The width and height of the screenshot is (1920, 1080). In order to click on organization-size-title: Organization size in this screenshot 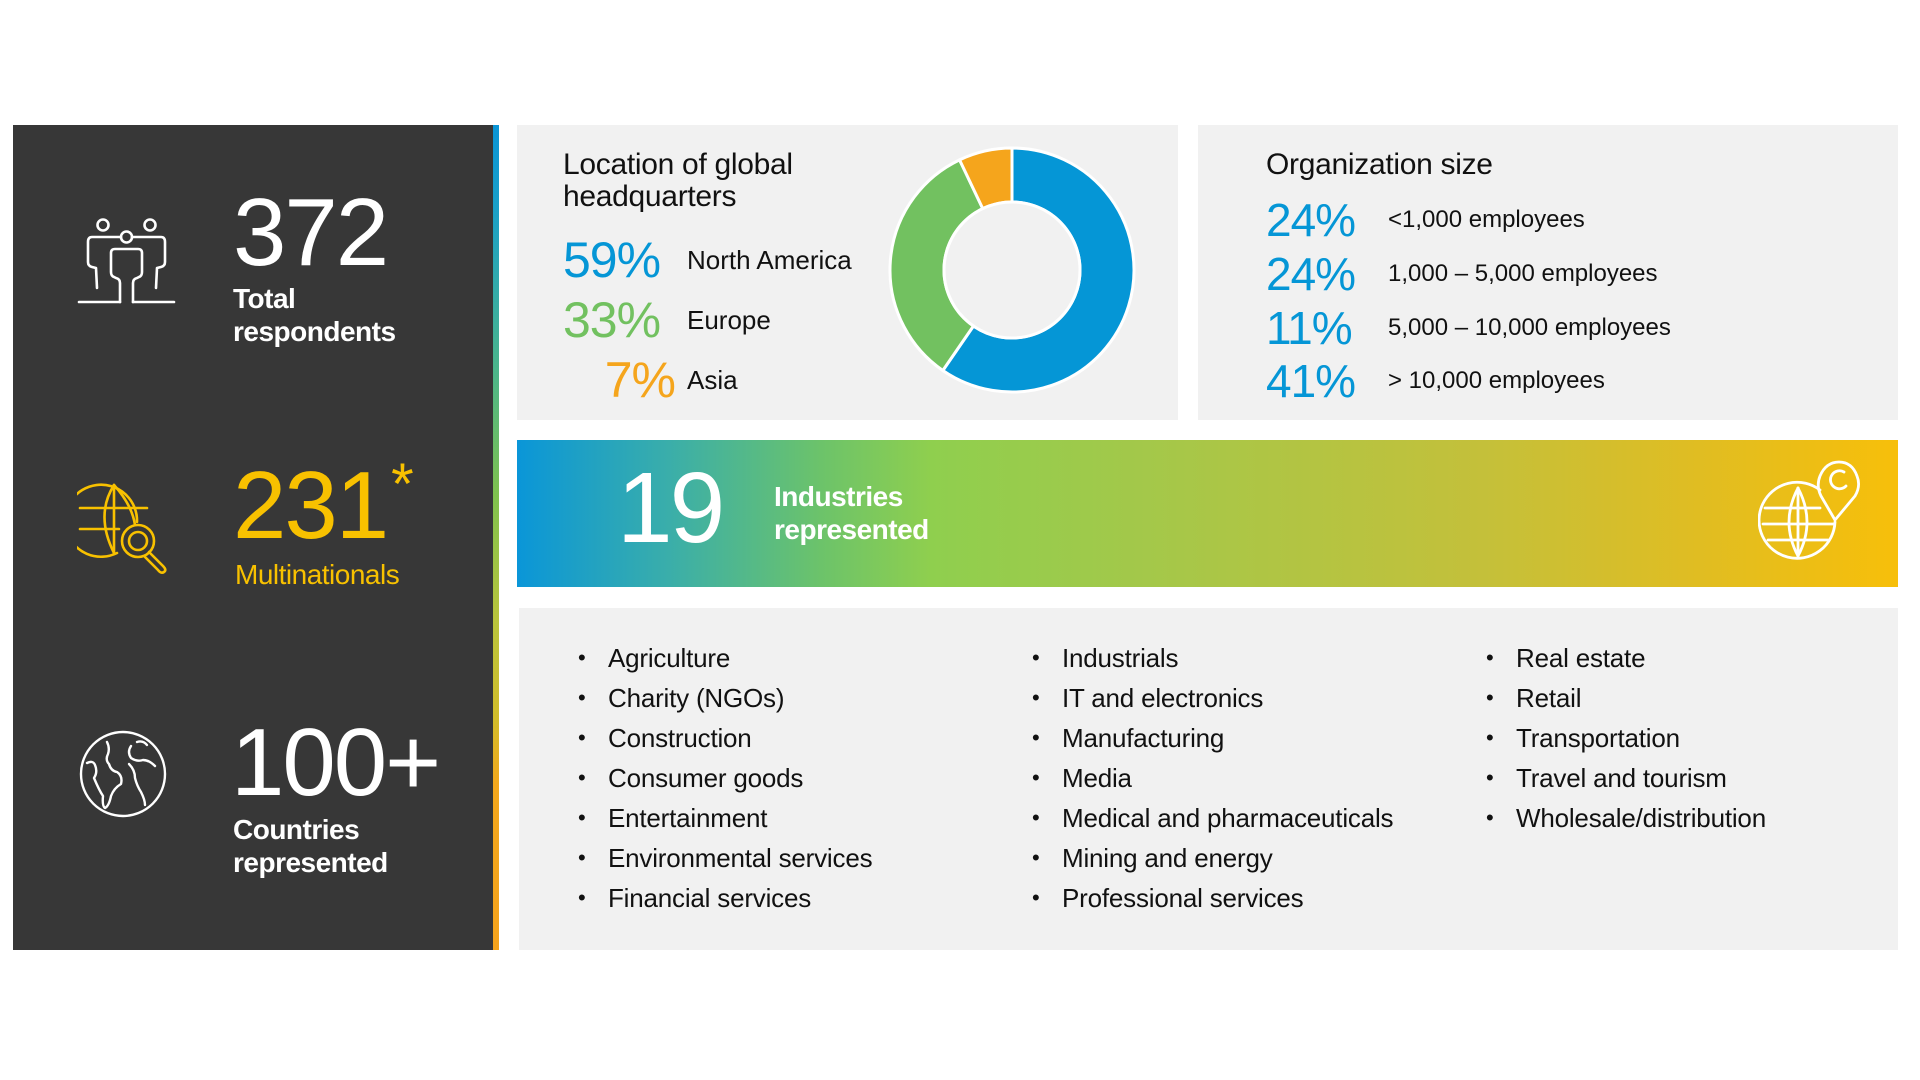, I will do `click(1379, 164)`.